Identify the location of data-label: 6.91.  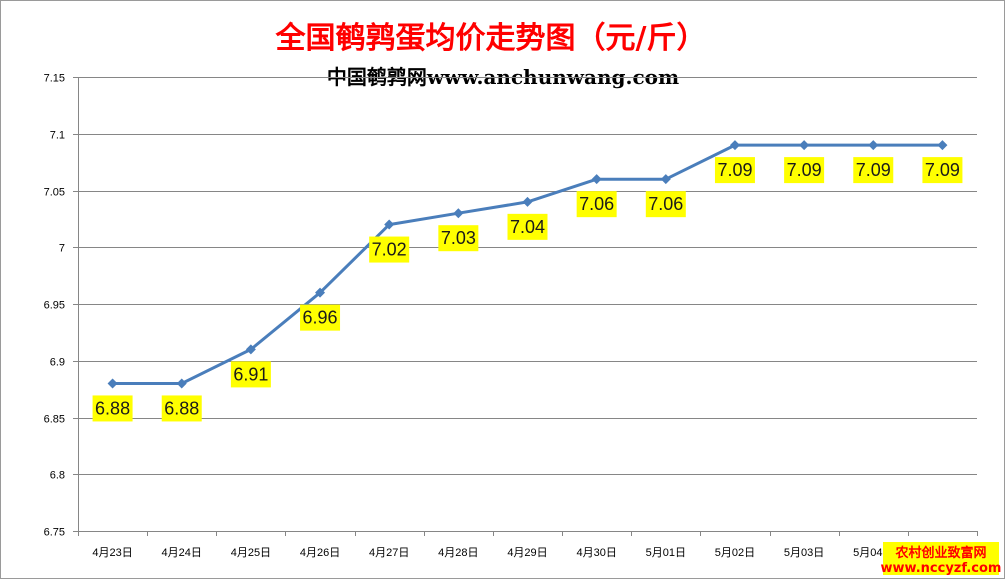
(250, 374).